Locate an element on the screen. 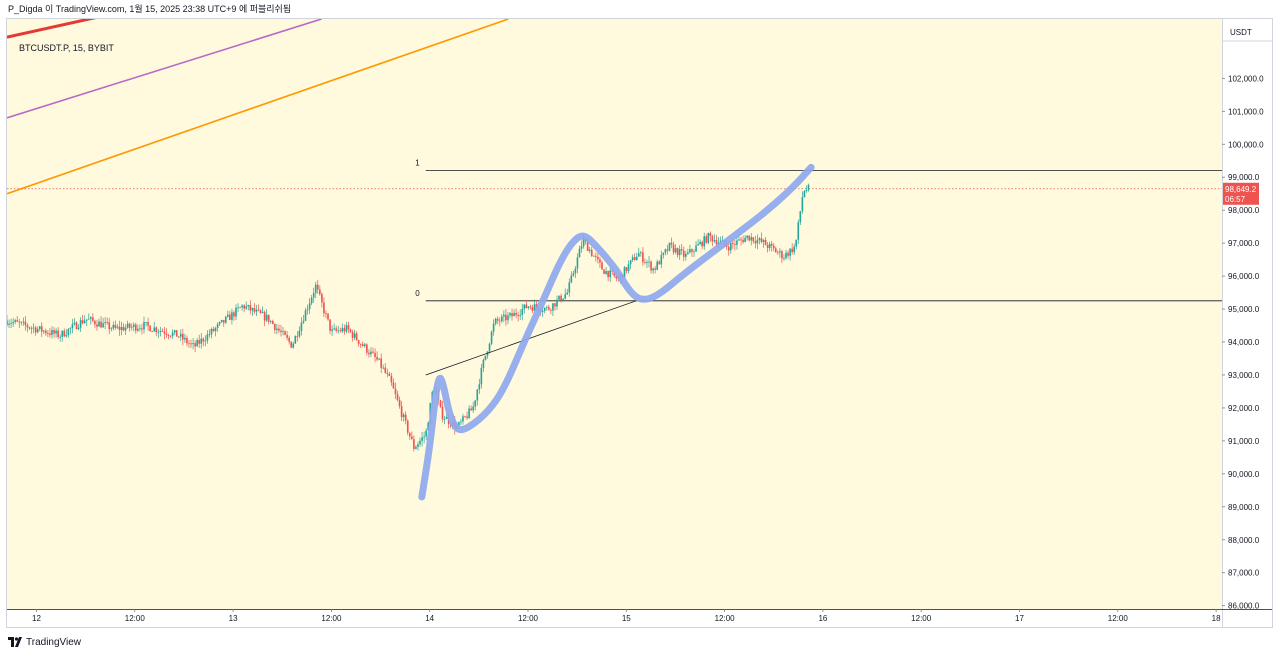 Image resolution: width=1280 pixels, height=654 pixels. price-tick-label: 90,000.0 is located at coordinates (1244, 474).